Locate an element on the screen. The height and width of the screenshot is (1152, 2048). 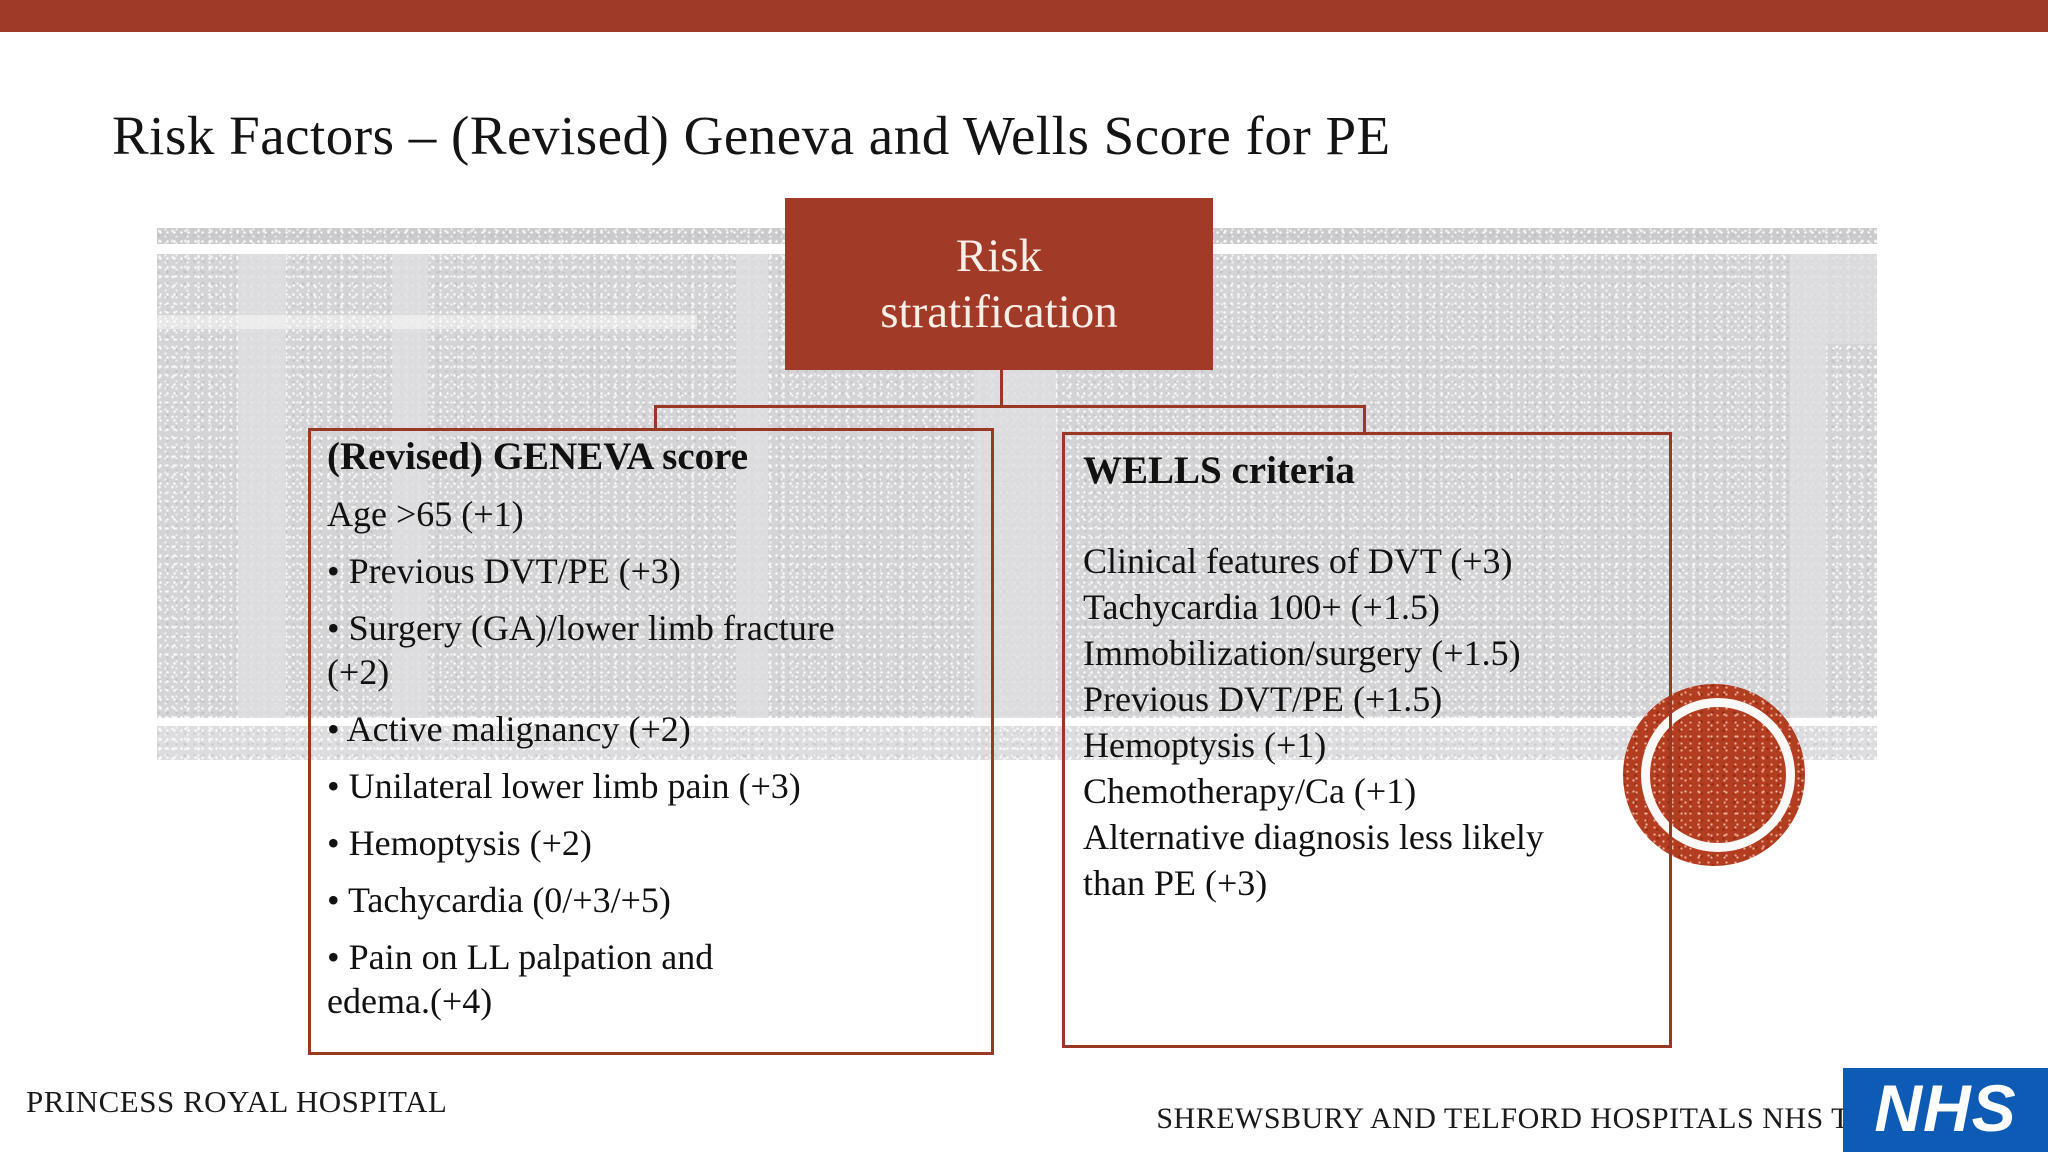
wells-header: WELLS criteria is located at coordinates (1219, 470).